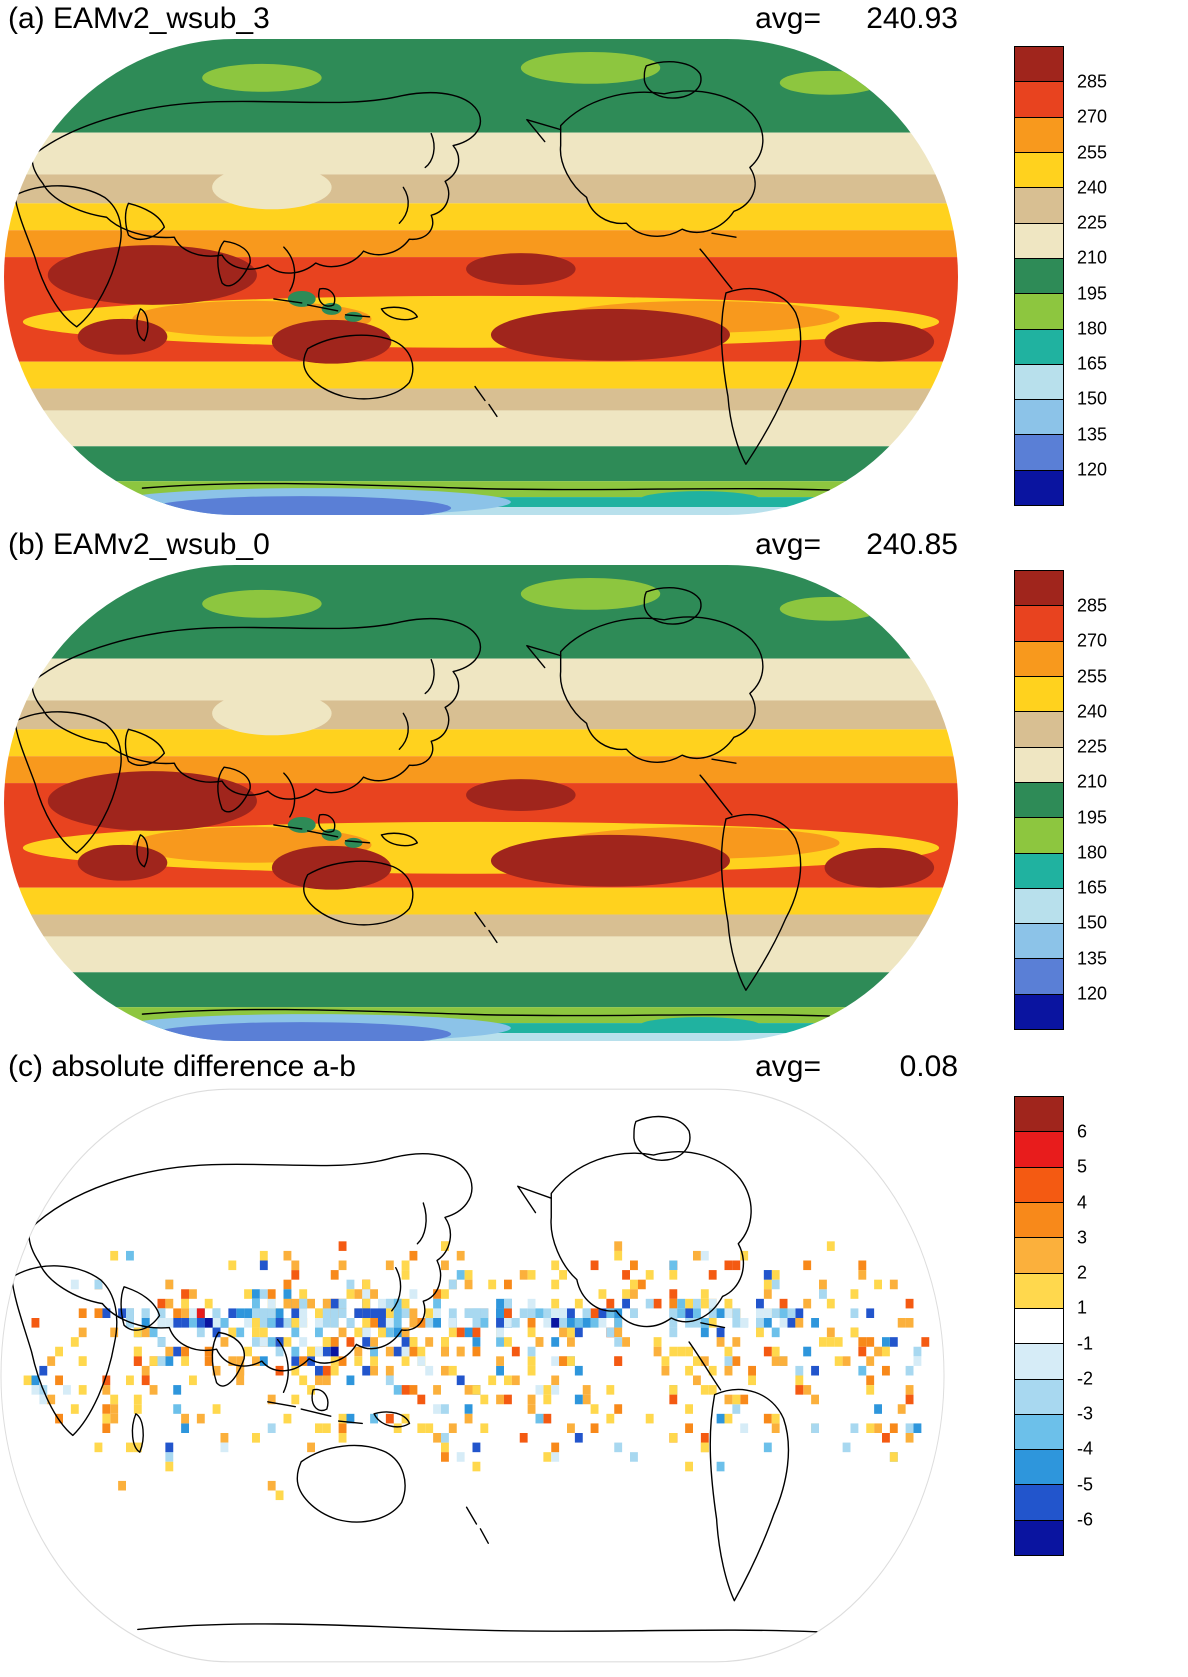  What do you see at coordinates (856, 1067) in the screenshot?
I see `panel-c-avg: avg= 0.08` at bounding box center [856, 1067].